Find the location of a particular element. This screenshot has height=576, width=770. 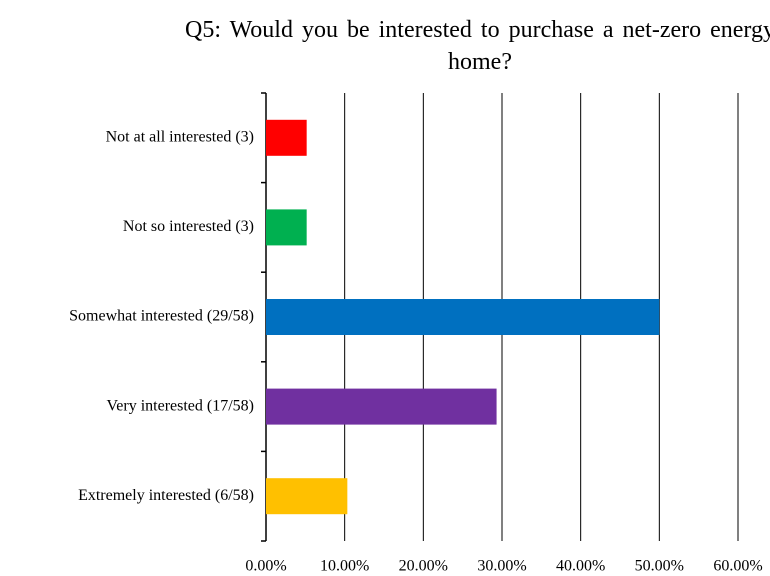

x-tick-label: 0.00% is located at coordinates (265, 566).